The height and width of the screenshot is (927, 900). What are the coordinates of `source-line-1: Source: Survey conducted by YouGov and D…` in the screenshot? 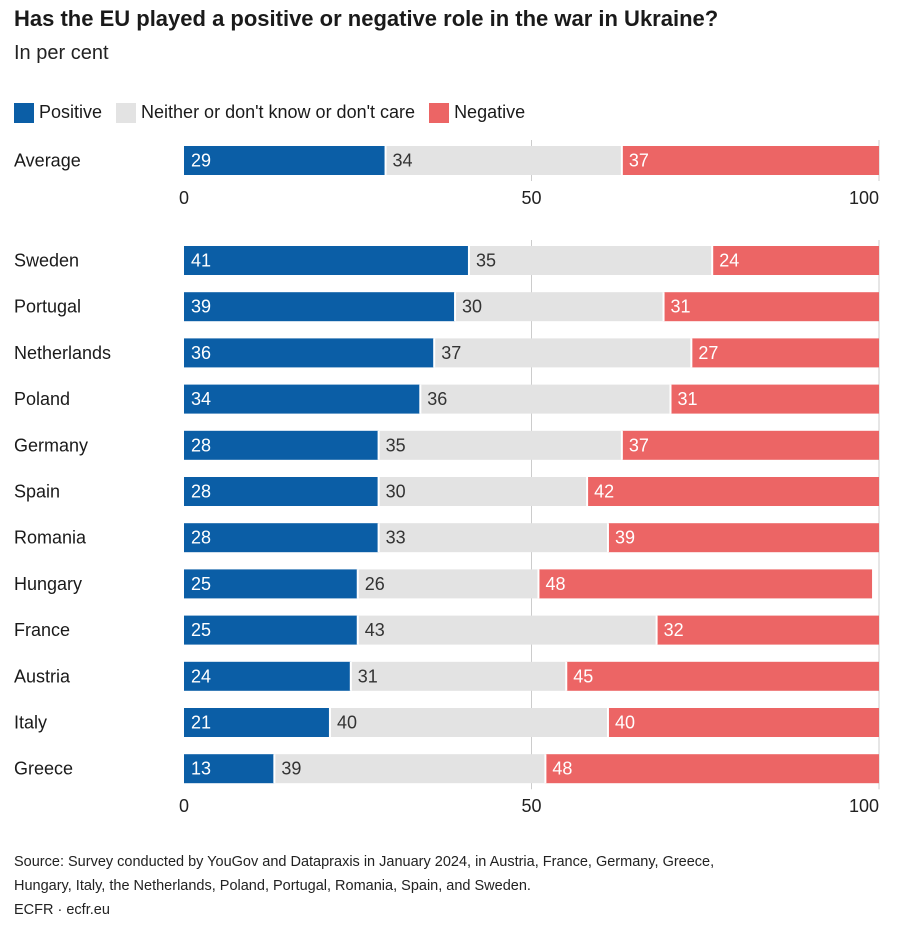 It's located at (364, 862).